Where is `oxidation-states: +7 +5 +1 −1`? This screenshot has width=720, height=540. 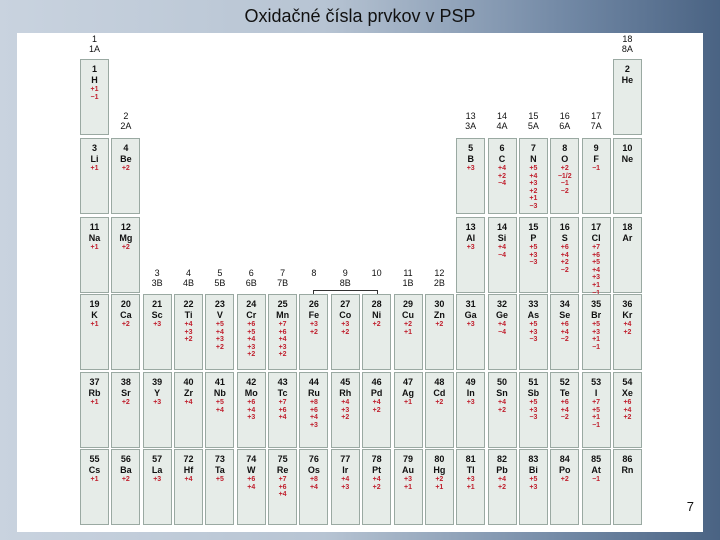
oxidation-states: +7 +5 +1 −1 is located at coordinates (596, 414).